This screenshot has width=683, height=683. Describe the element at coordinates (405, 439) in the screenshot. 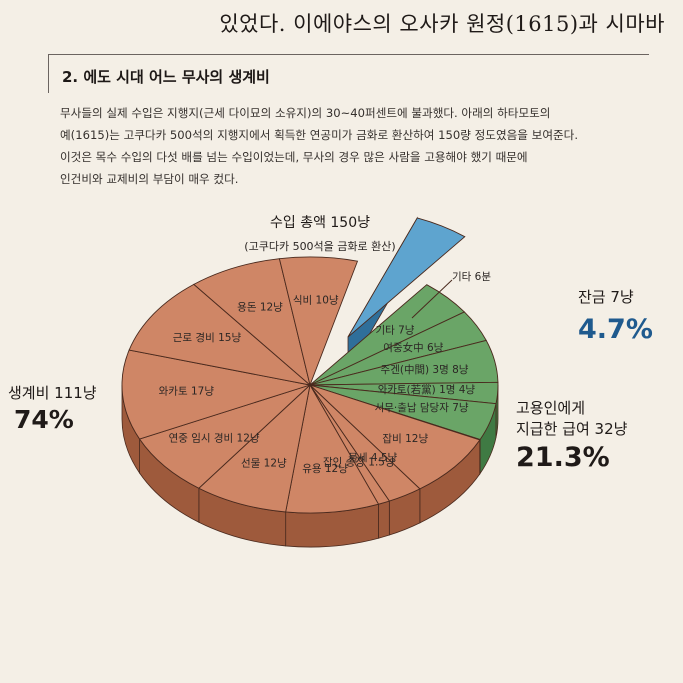

I see `slice-label-living-1: 잡비 12냥` at that location.